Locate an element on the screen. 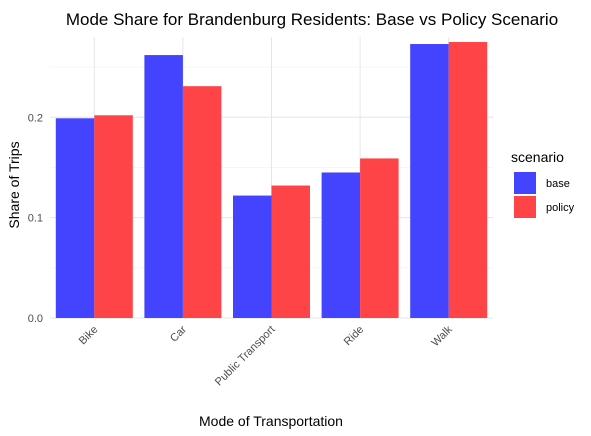 The image size is (591, 436). bar-policy-public-transport is located at coordinates (290, 251).